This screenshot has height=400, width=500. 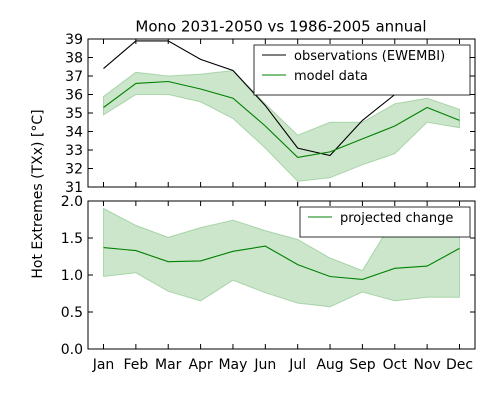 I want to click on y-tick-label: 35, so click(x=74, y=114).